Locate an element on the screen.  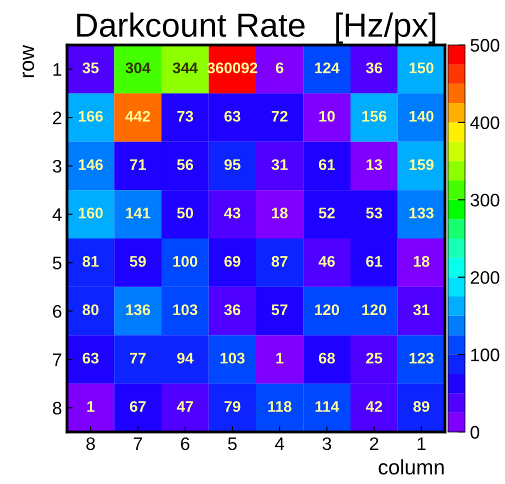
data-label: 159 is located at coordinates (422, 164).